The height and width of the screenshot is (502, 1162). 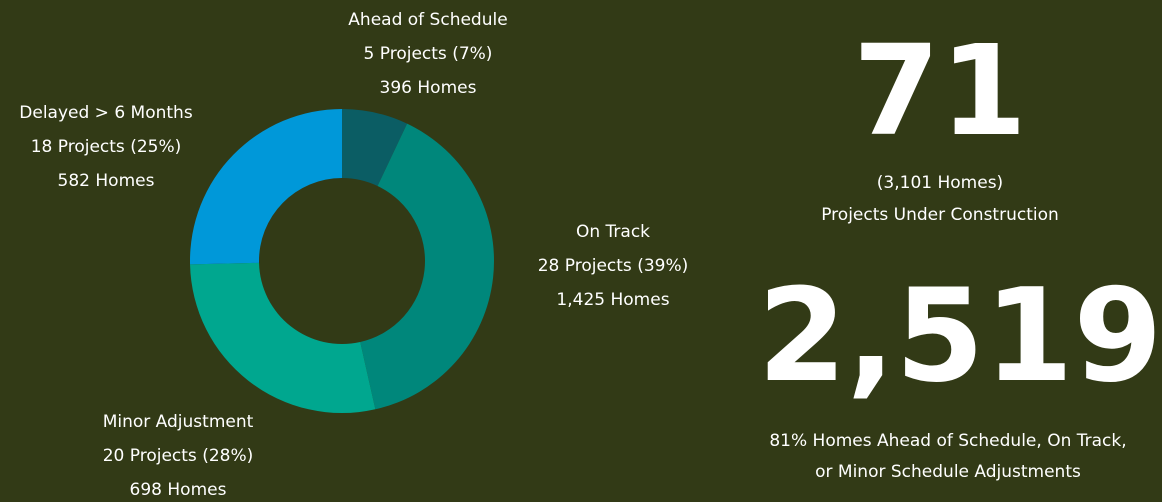 I want to click on segment-name: Minor Adjustment, so click(x=178, y=422).